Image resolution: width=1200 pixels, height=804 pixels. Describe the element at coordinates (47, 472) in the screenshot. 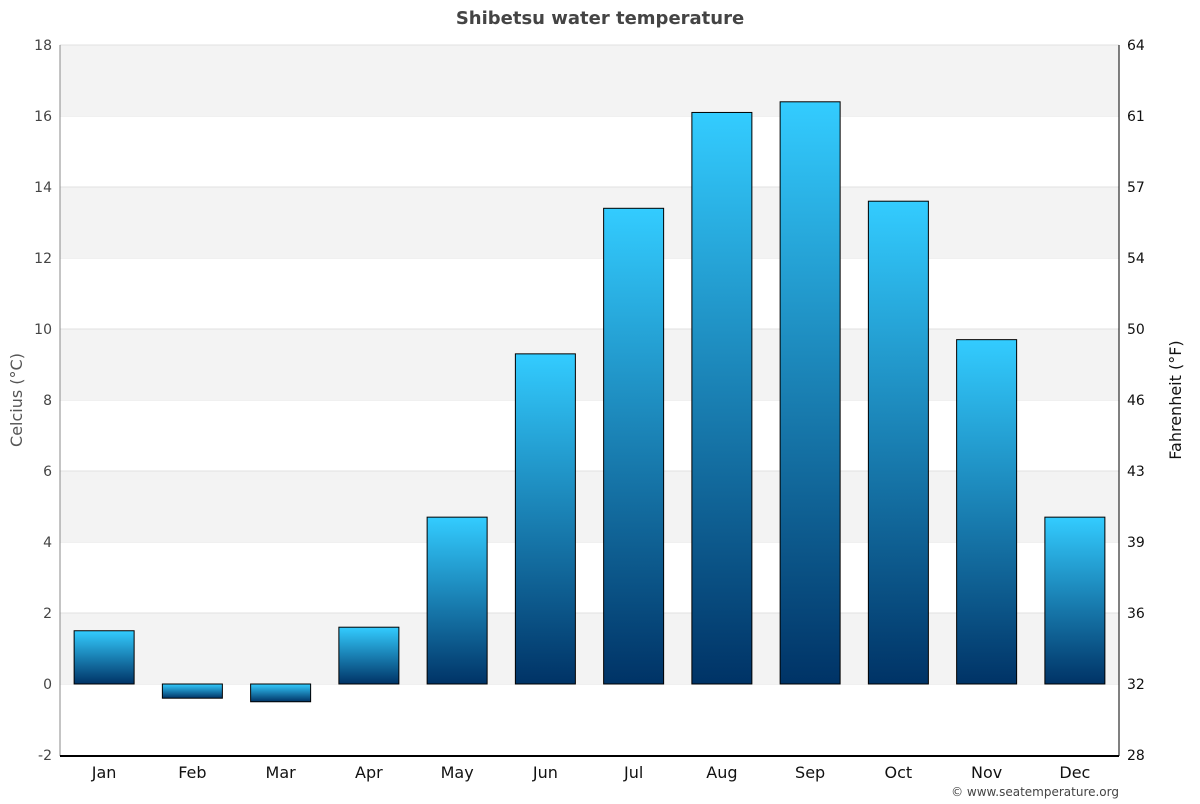

I see `y-tick-label: 6` at that location.